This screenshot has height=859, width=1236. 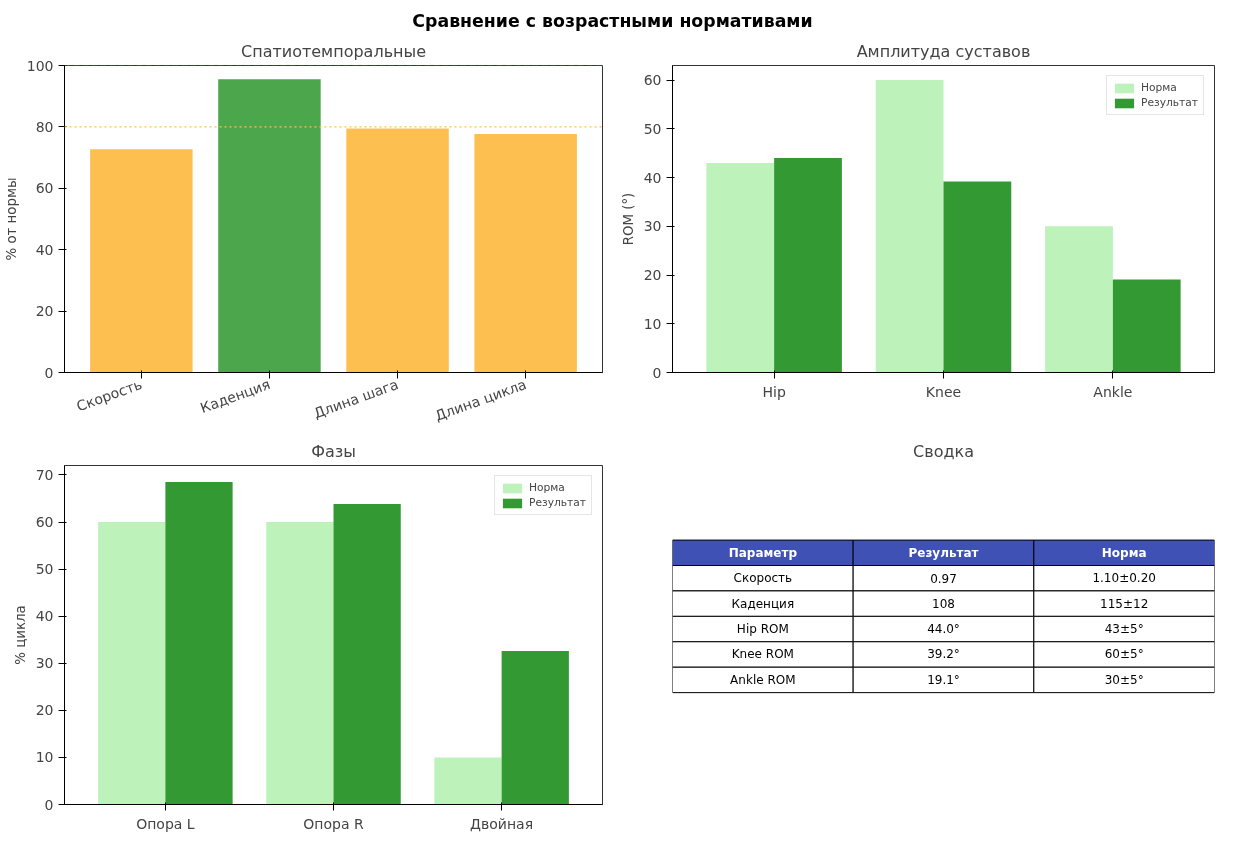 I want to click on text: 1.10±0.20, so click(x=1124, y=578).